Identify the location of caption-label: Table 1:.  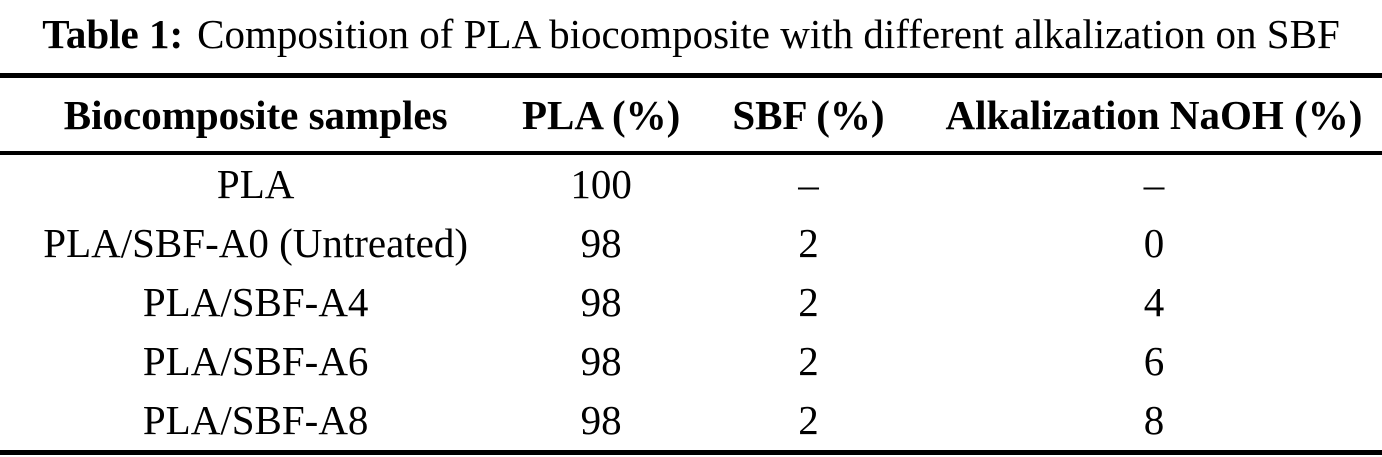
(113, 34).